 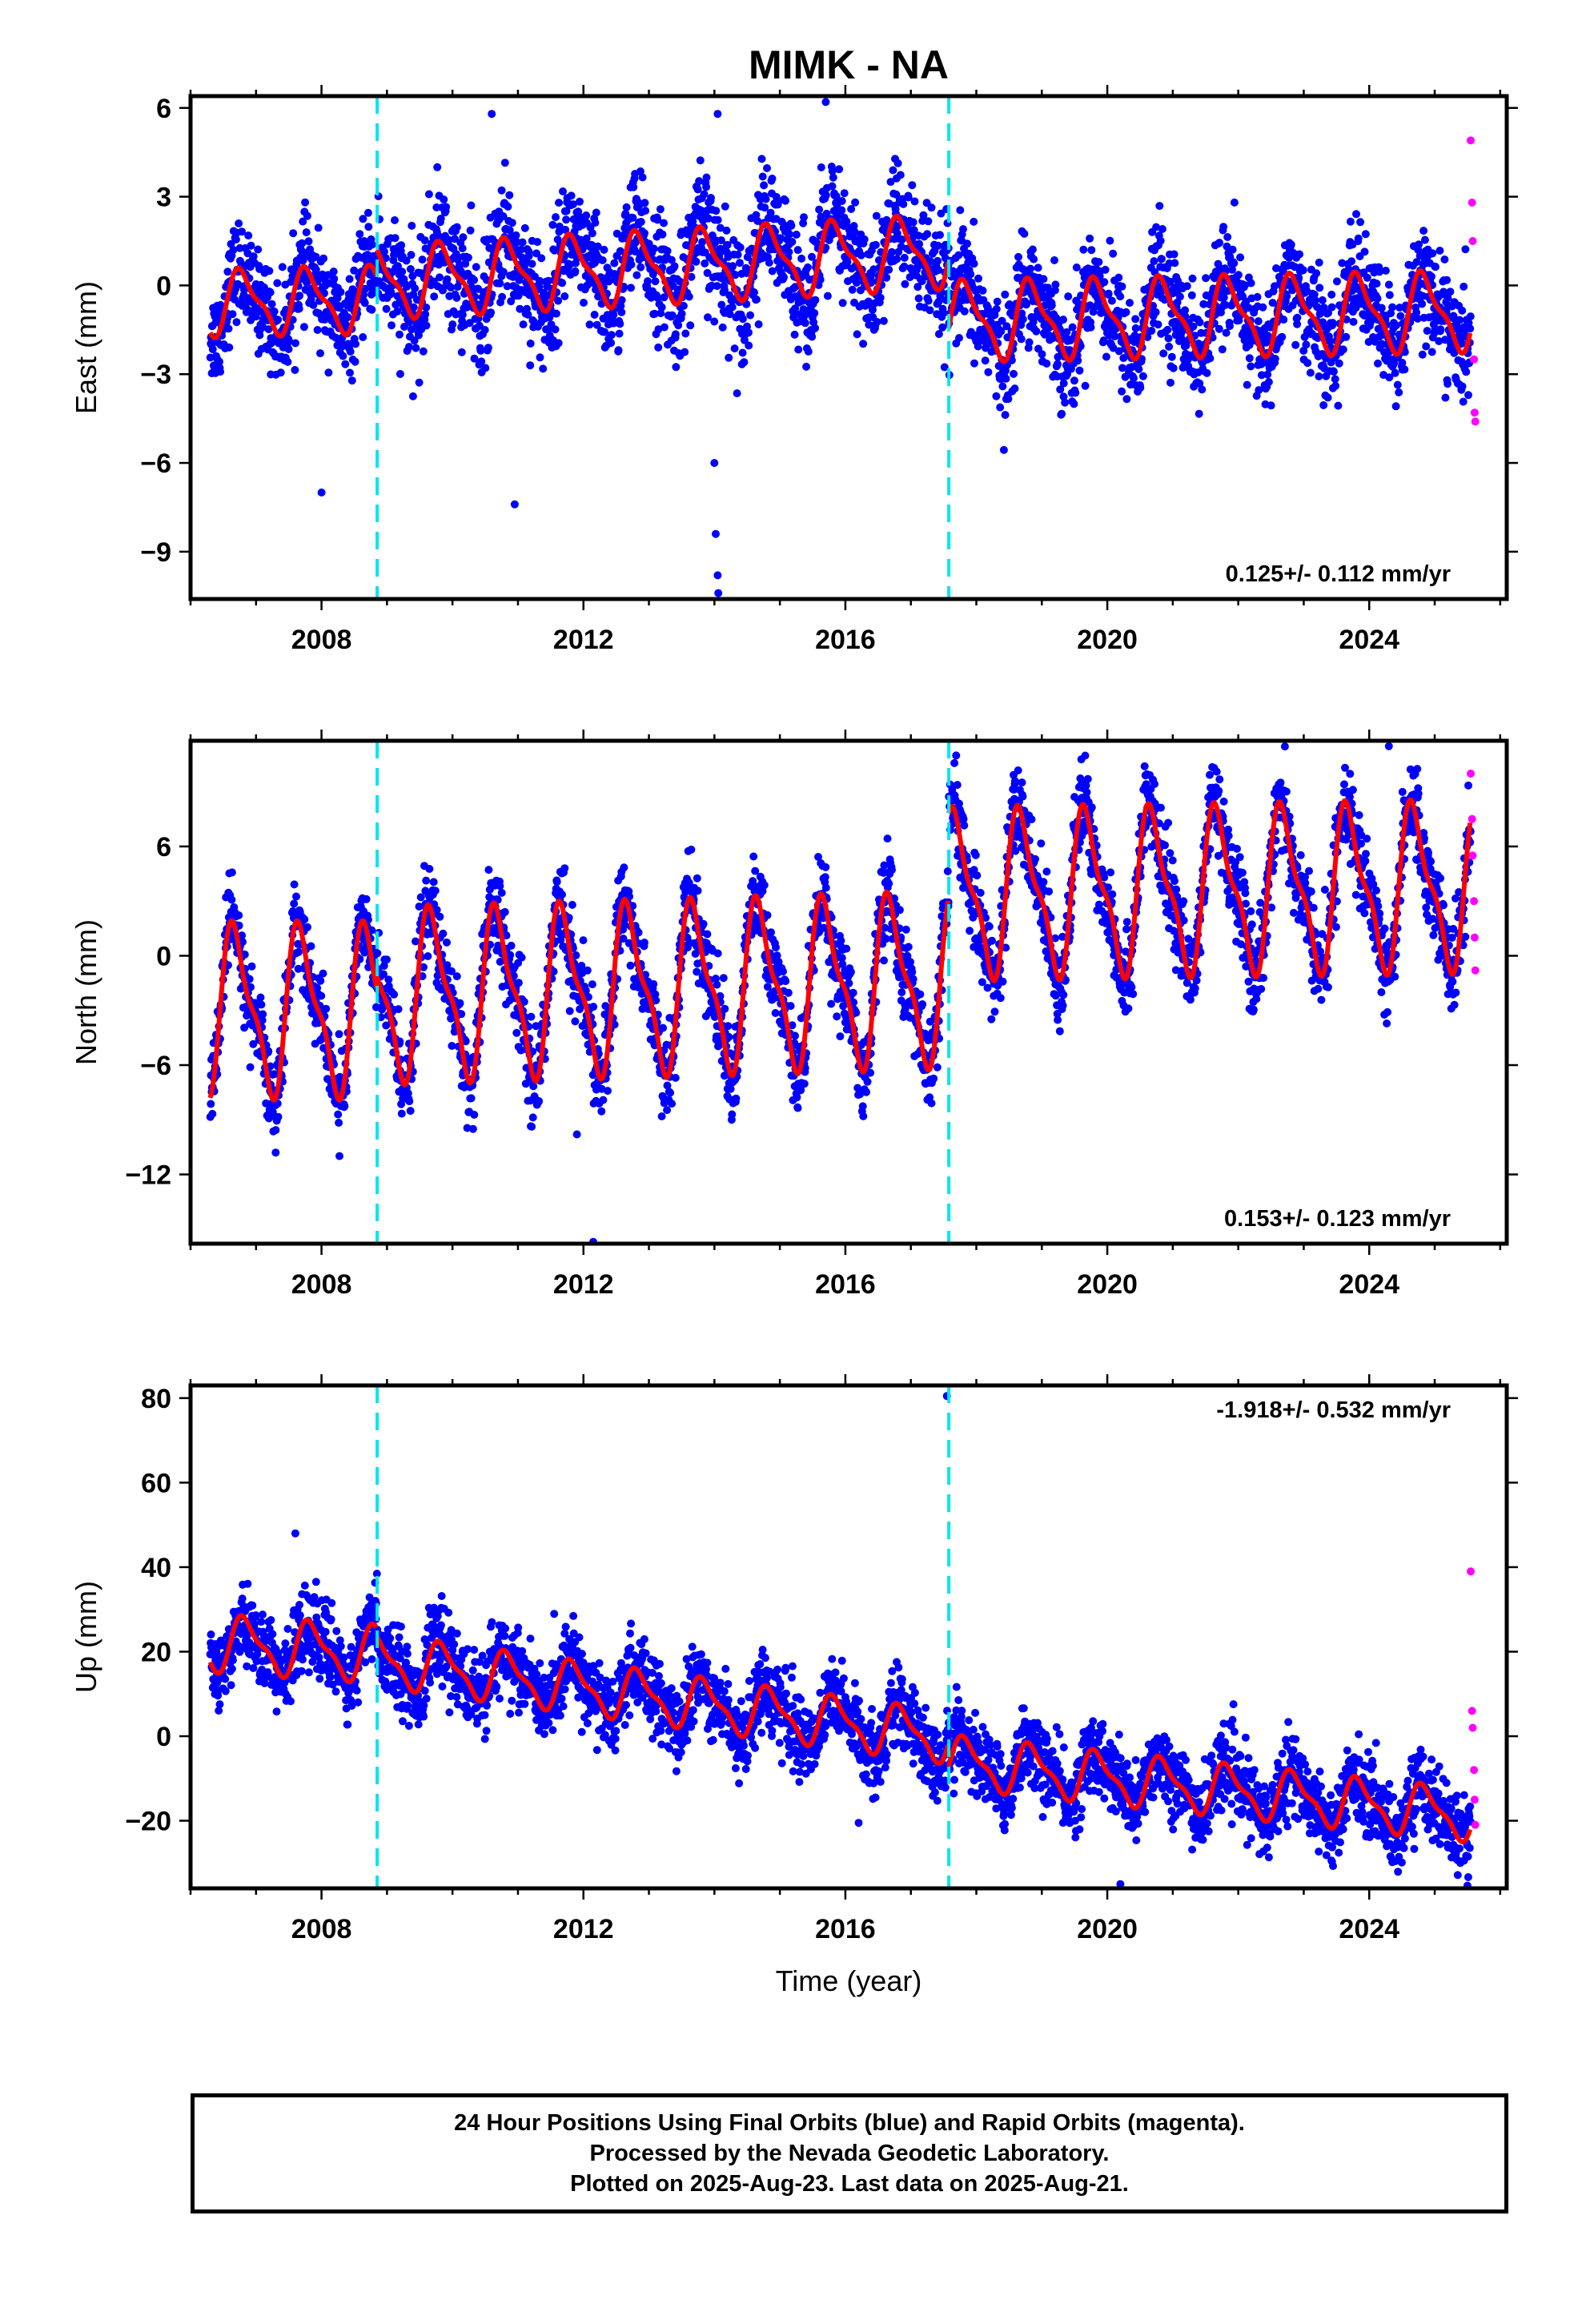 I want to click on outlier-point, so click(x=718, y=593).